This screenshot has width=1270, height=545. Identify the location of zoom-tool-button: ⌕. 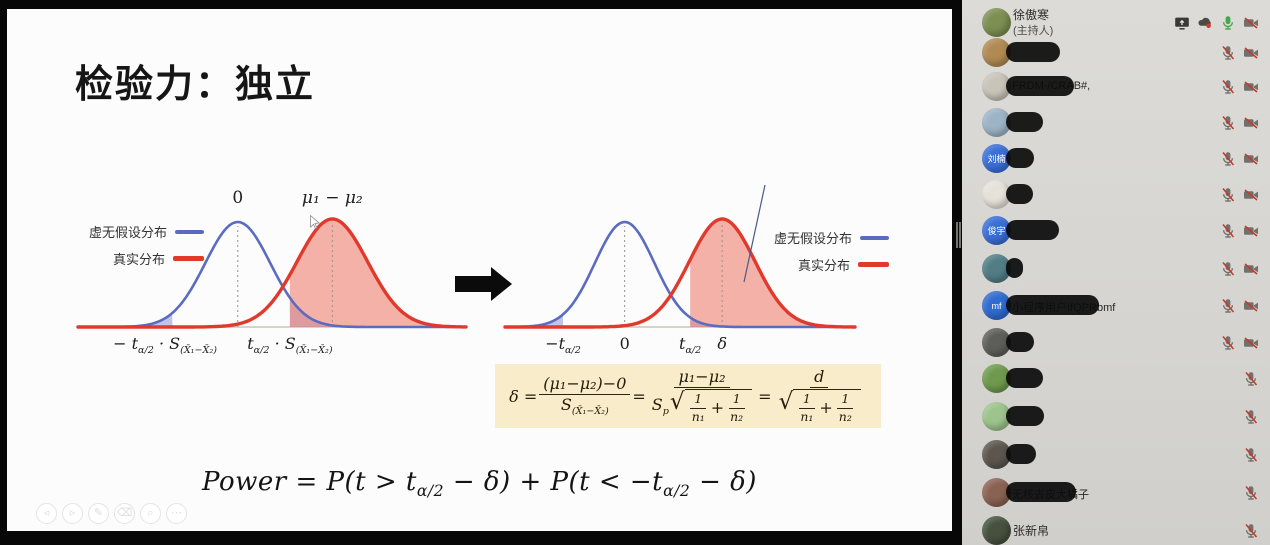
(150, 513).